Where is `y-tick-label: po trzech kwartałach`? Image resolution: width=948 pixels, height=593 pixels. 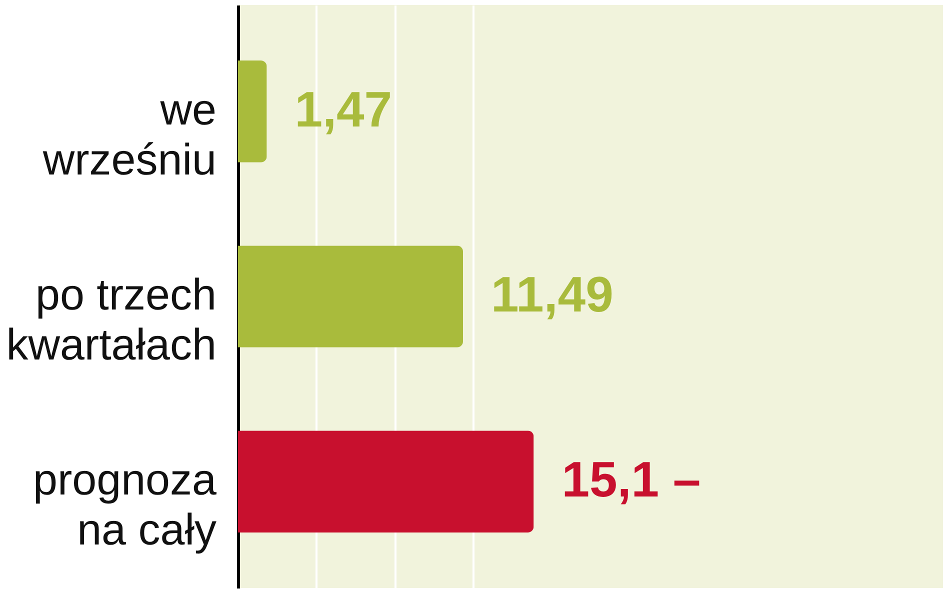
y-tick-label: po trzech kwartałach is located at coordinates (111, 320).